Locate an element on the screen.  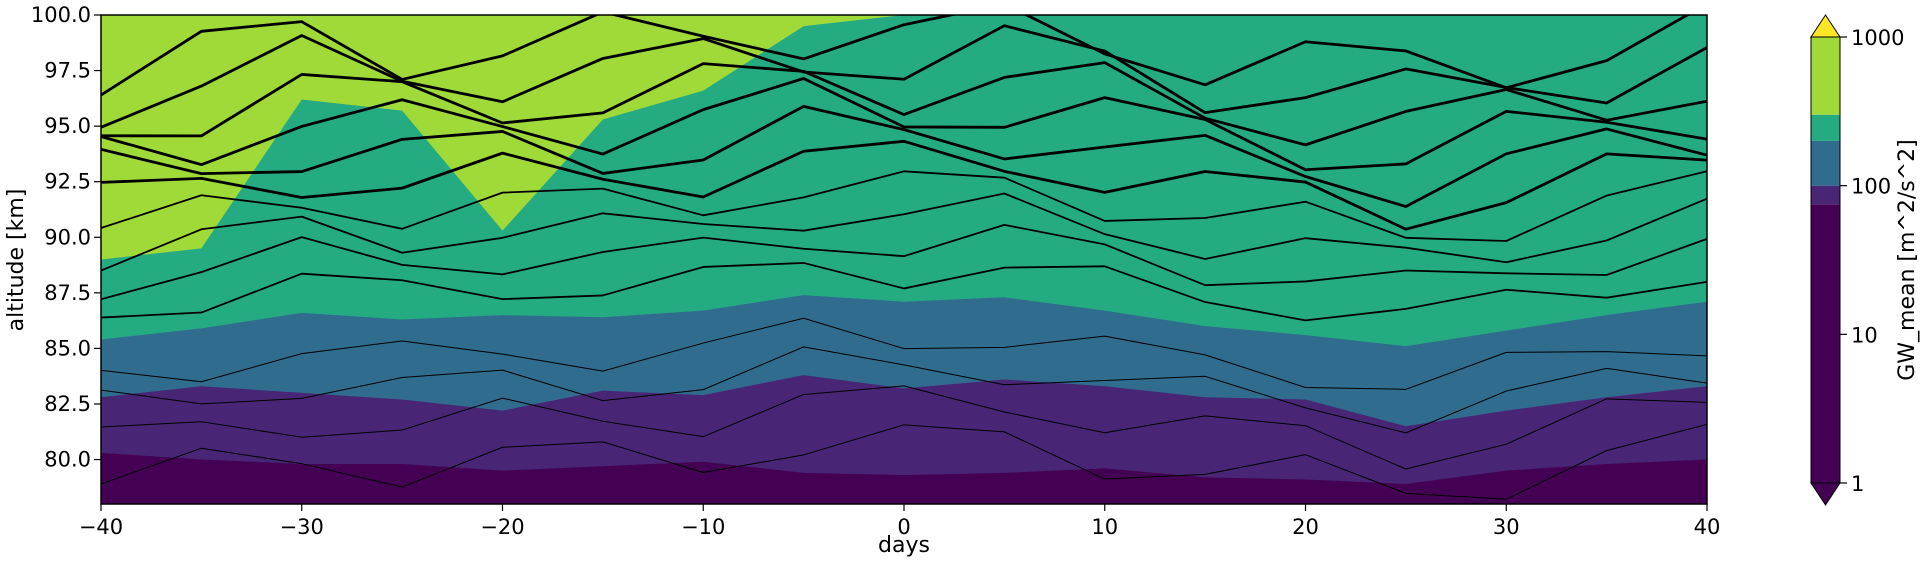
colorbar-frame is located at coordinates (1825, 260).